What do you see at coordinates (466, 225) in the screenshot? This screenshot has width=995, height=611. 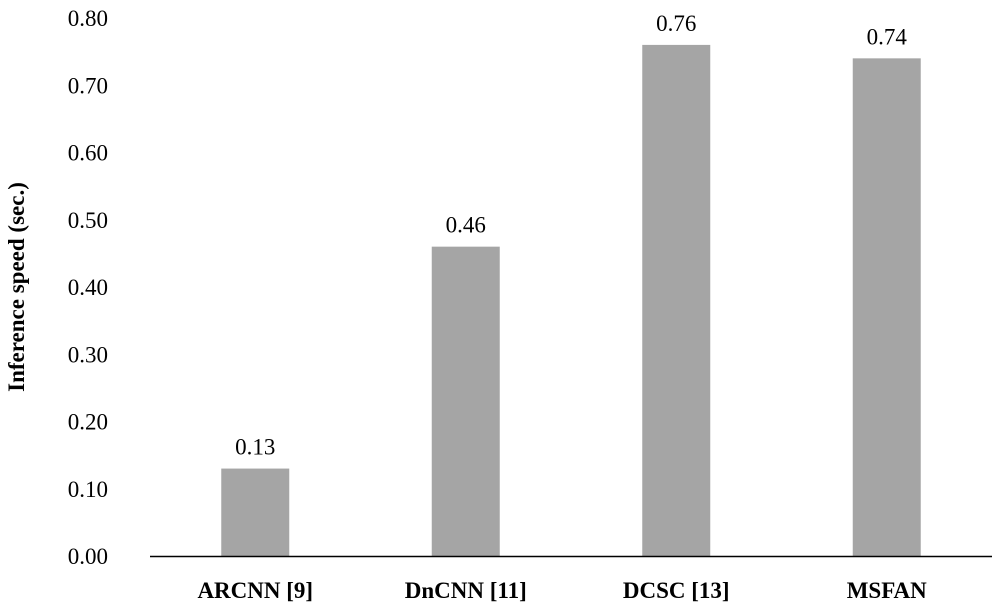 I see `data-label: 0.46` at bounding box center [466, 225].